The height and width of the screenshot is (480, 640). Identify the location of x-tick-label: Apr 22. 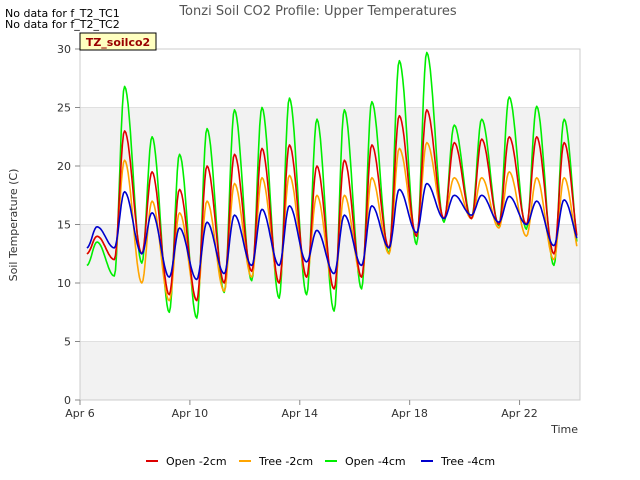
(519, 413).